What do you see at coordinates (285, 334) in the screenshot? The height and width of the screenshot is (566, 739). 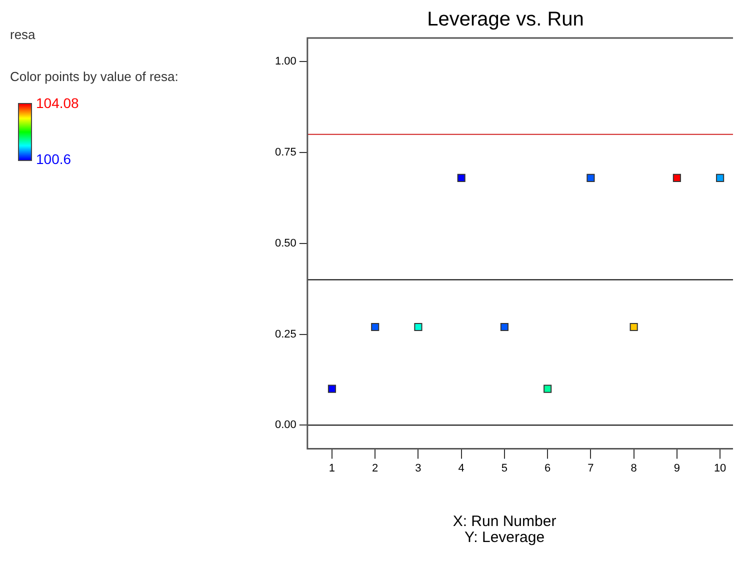 I see `y-tick-label: 0.25` at bounding box center [285, 334].